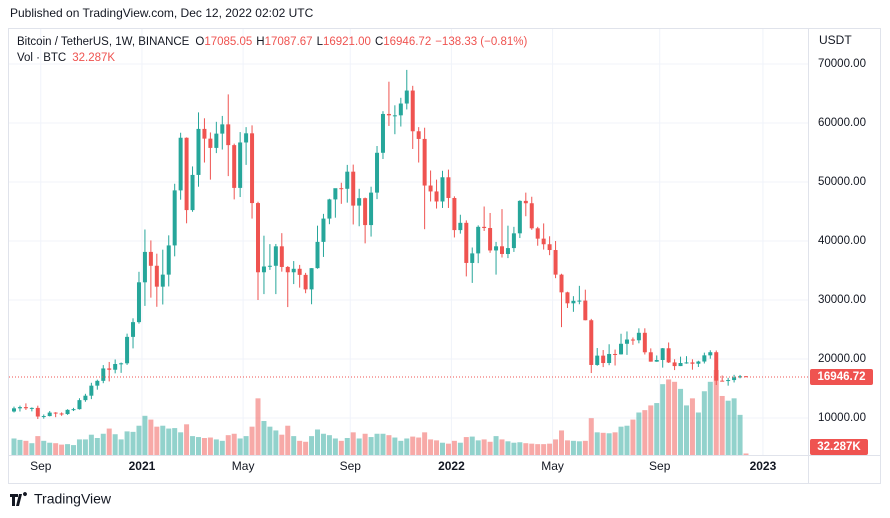  What do you see at coordinates (842, 359) in the screenshot?
I see `y-tick-label: 20000.00` at bounding box center [842, 359].